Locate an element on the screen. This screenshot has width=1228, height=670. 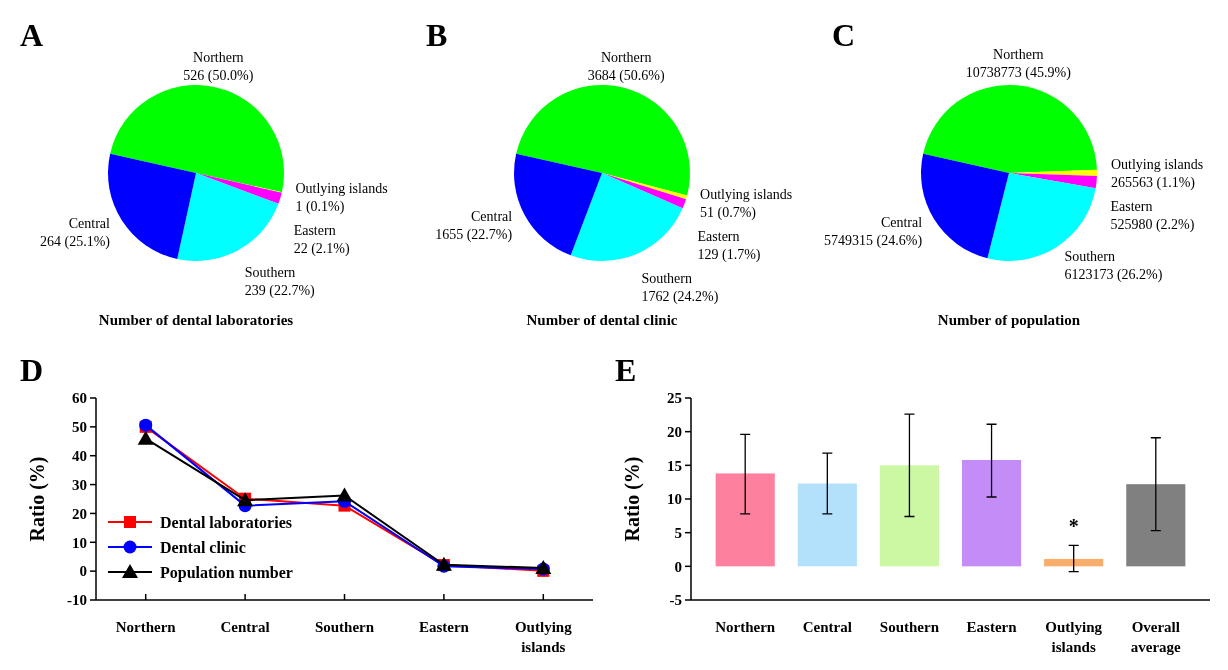
data-label: 129 (1.7%) is located at coordinates (729, 255).